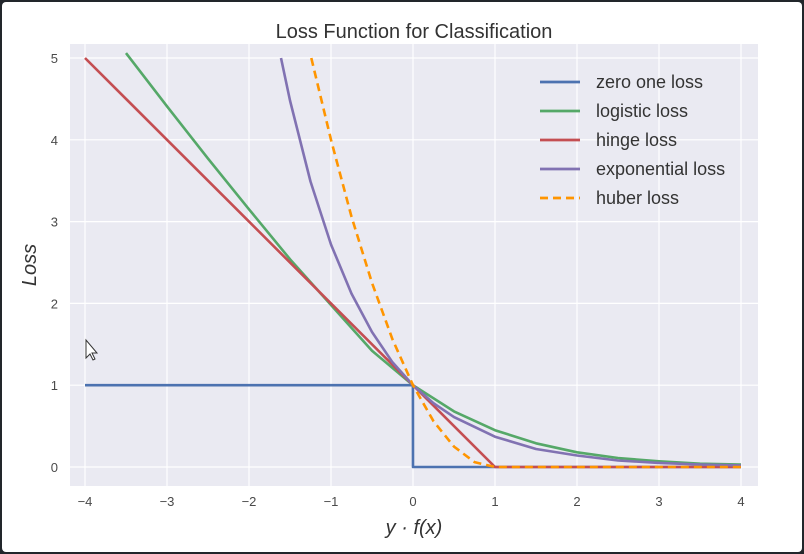 The width and height of the screenshot is (804, 554). I want to click on mouse-cursor-icon, so click(92, 349).